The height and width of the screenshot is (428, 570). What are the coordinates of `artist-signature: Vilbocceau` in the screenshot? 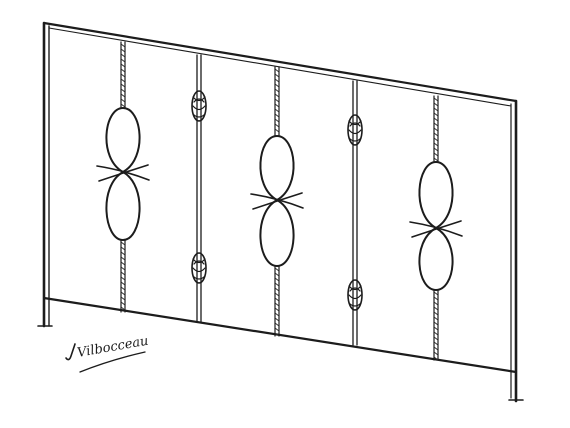 It's located at (107, 353).